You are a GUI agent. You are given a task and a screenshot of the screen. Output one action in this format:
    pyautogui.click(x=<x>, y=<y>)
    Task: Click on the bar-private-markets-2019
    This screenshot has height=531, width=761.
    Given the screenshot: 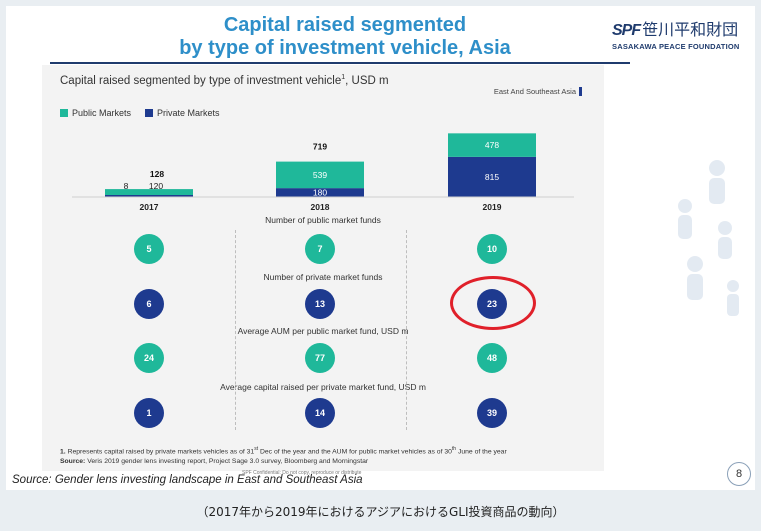 What is the action you would take?
    pyautogui.click(x=492, y=176)
    